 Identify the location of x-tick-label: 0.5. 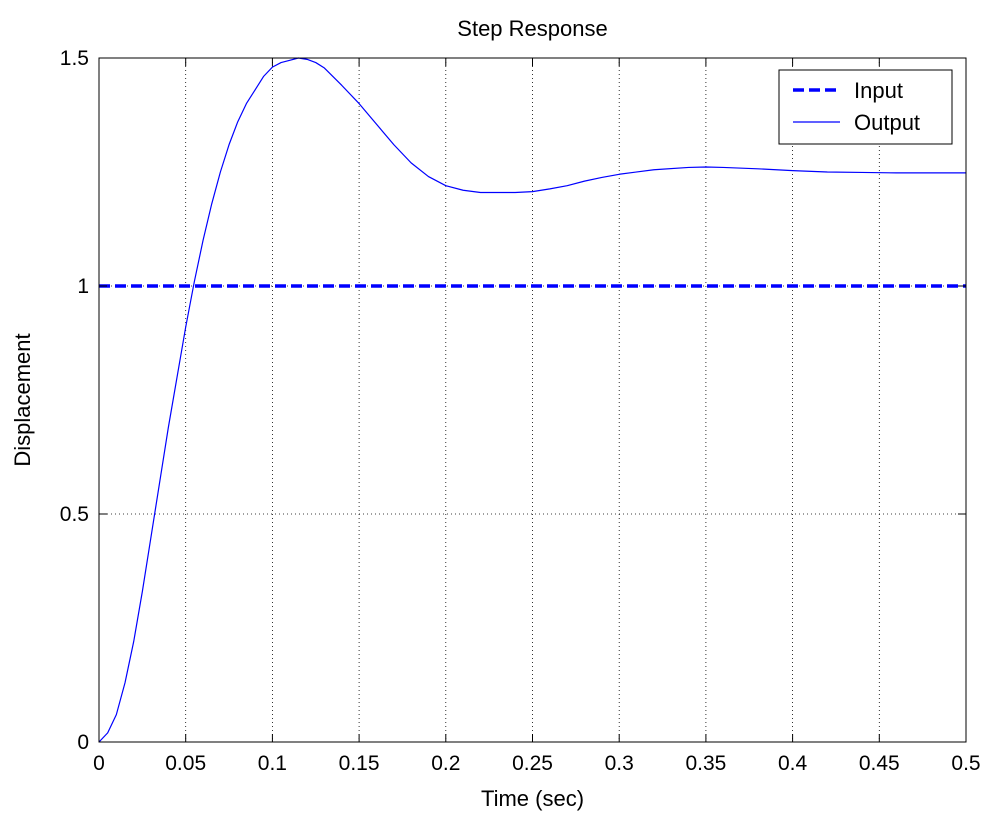
(965, 763).